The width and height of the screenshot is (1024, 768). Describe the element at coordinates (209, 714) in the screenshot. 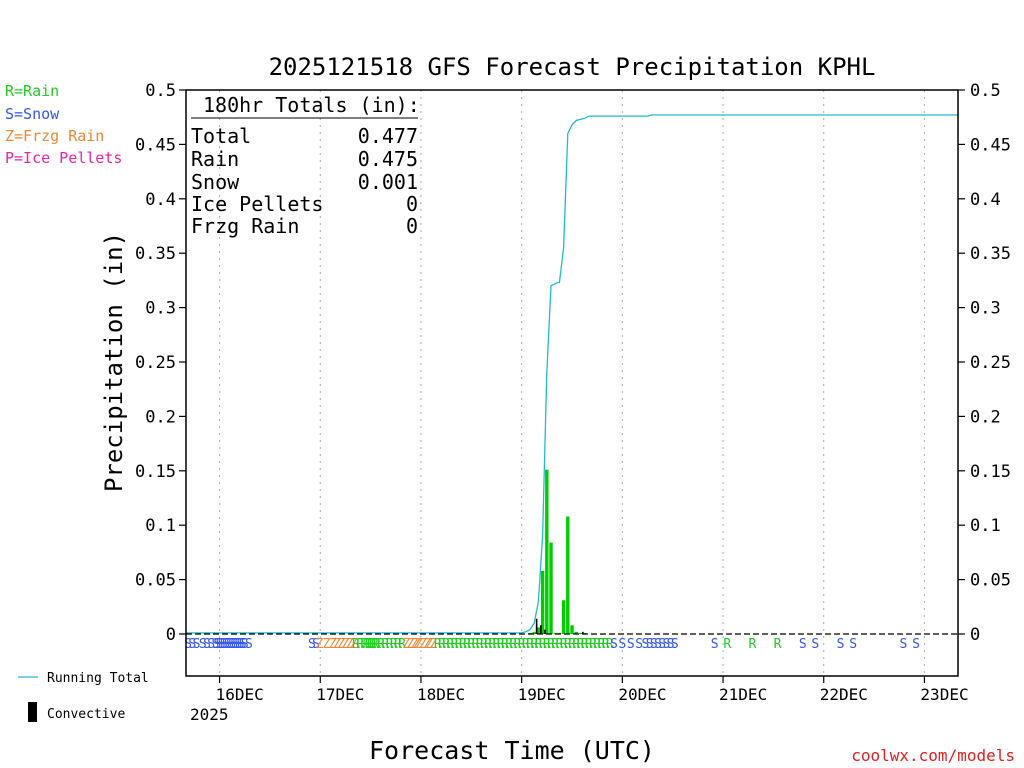

I see `year-label: 2025` at that location.